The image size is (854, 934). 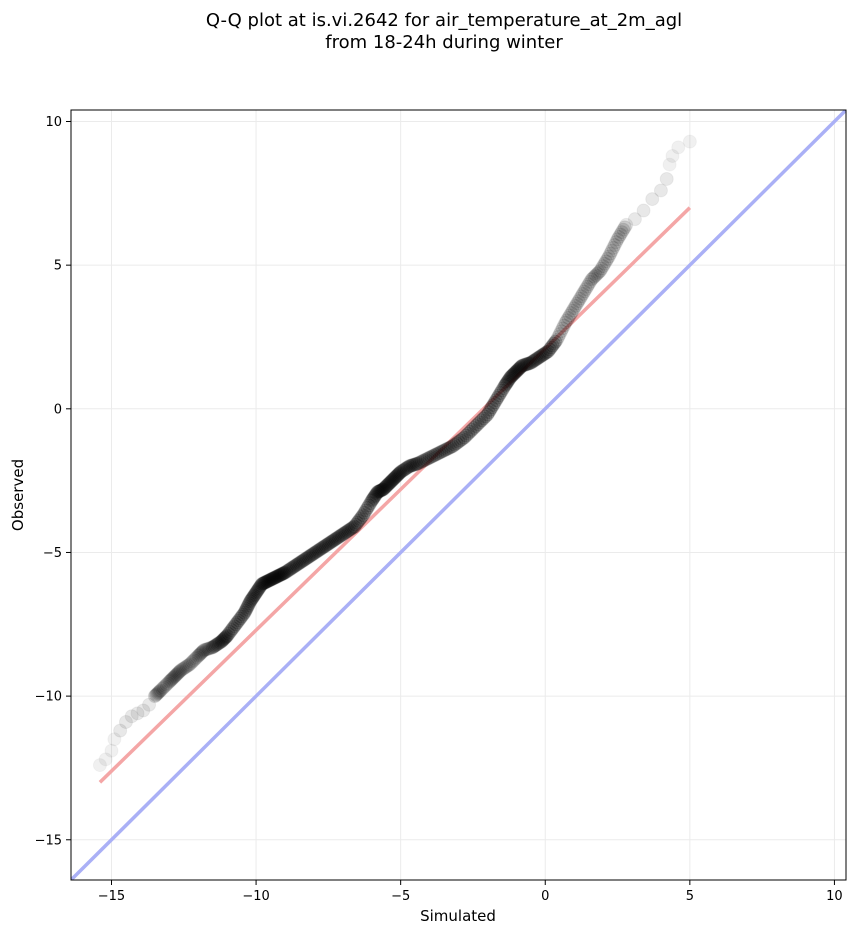 What do you see at coordinates (52, 553) in the screenshot?
I see `y-tick-label: −5` at bounding box center [52, 553].